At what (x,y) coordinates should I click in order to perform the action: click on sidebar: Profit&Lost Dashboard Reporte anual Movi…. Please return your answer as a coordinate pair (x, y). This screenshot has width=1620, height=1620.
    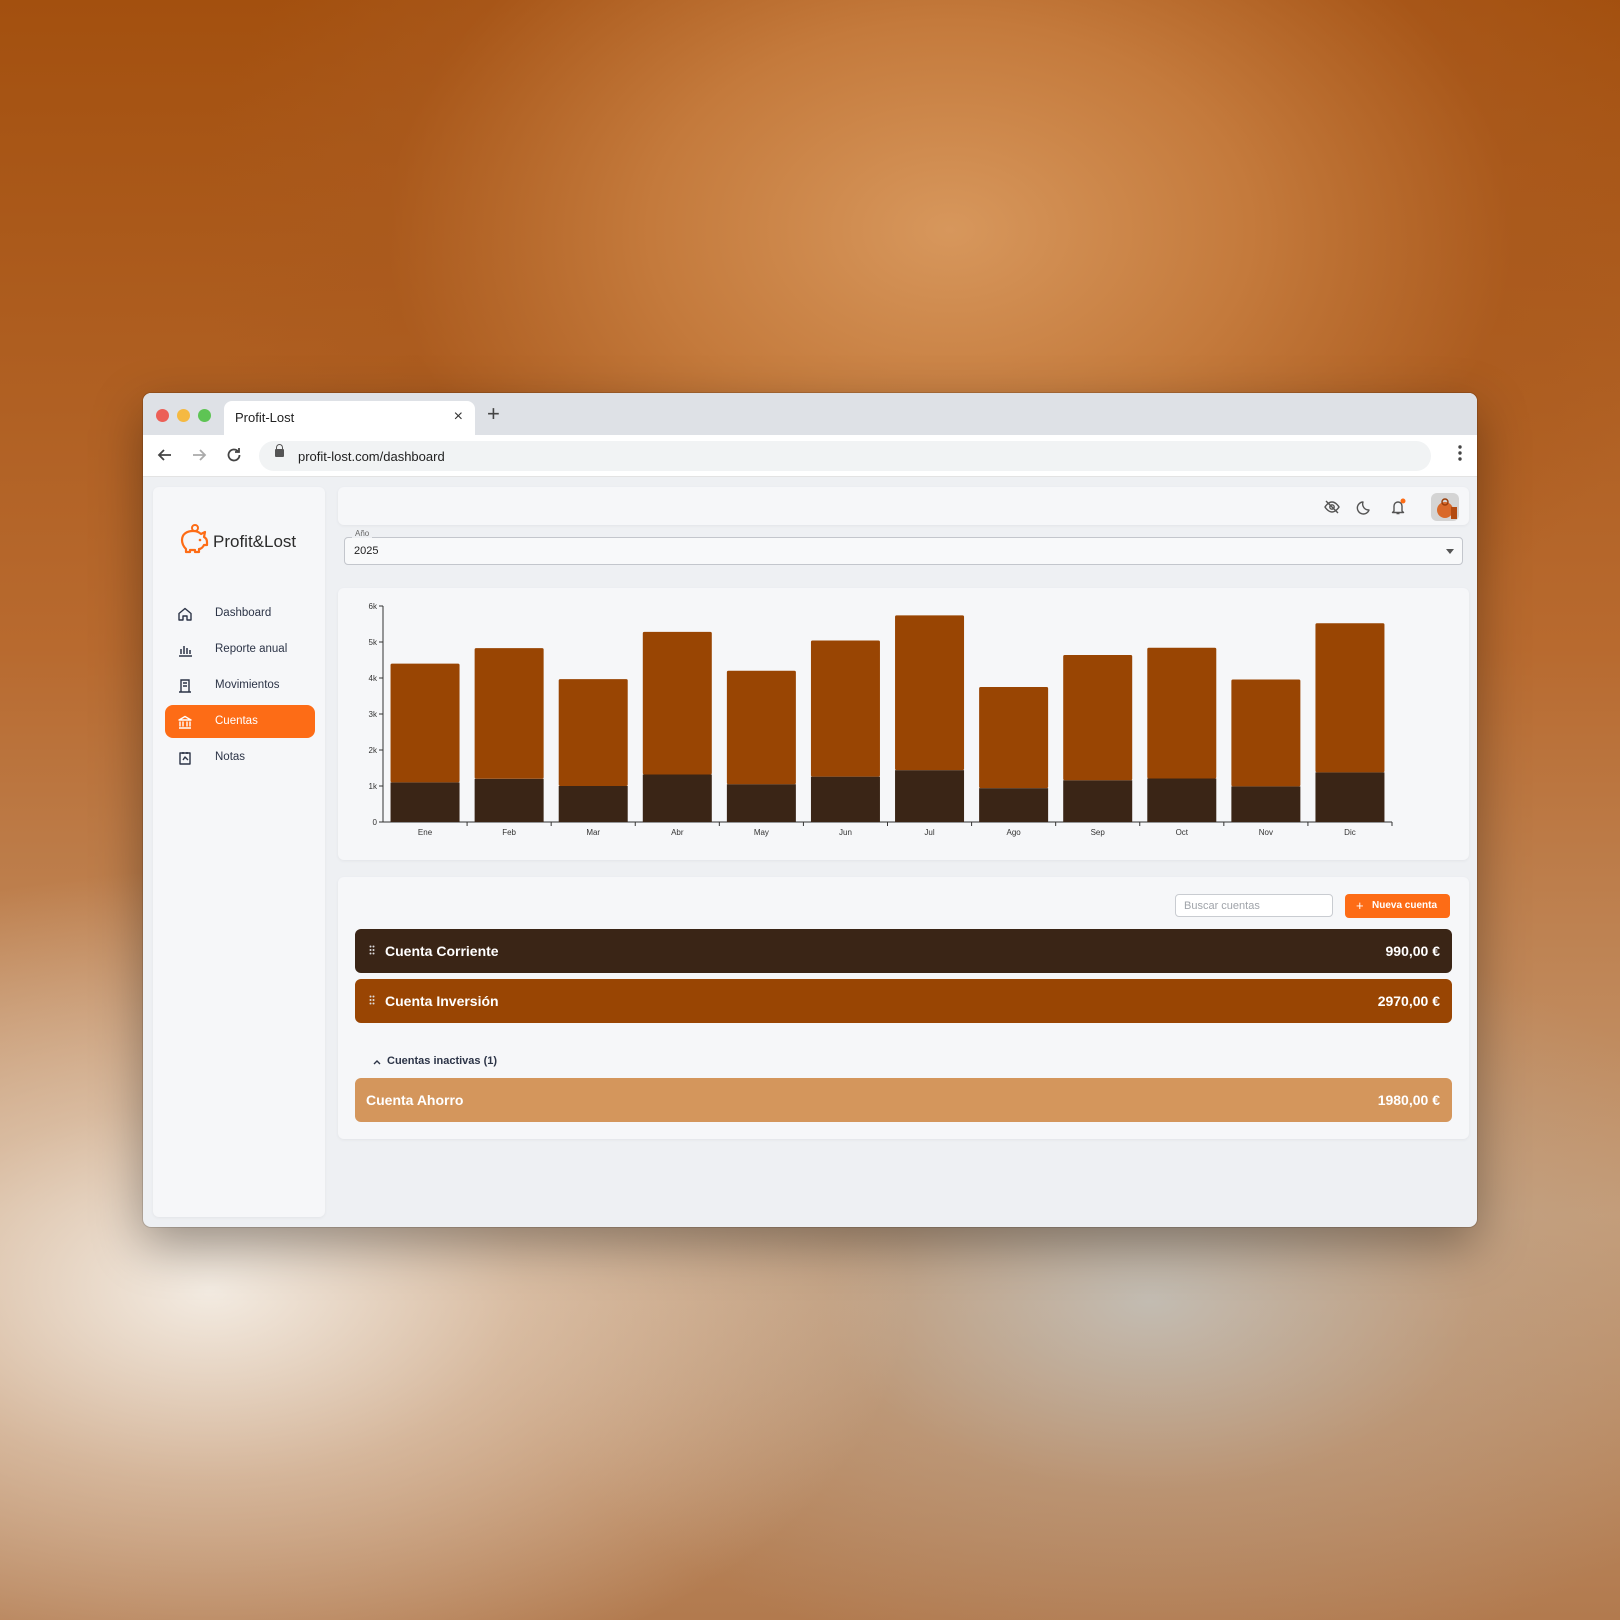
    Looking at the image, I should click on (239, 852).